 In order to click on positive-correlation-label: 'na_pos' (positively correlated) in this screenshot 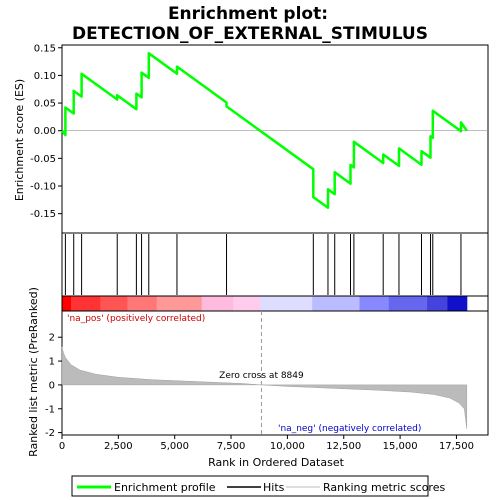, I will do `click(136, 319)`.